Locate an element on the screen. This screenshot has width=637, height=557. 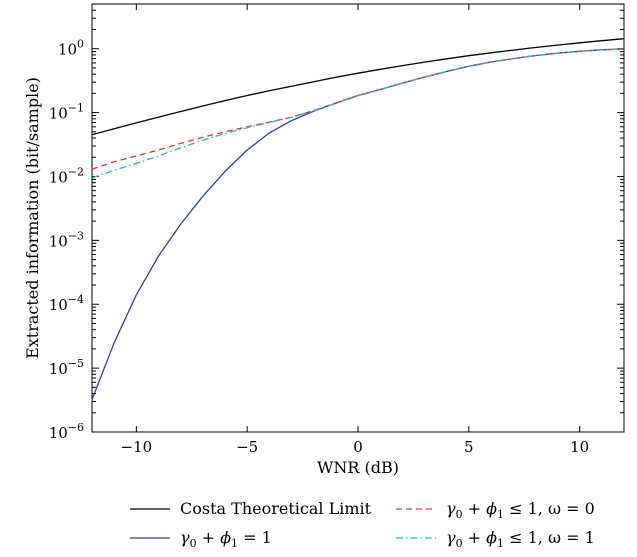
y-tick-labels: 10⁰ 10⁻¹ 10⁻² 10⁻³ 10⁻⁴ 10⁻⁵ 10⁻⁶ is located at coordinates (66, 240).